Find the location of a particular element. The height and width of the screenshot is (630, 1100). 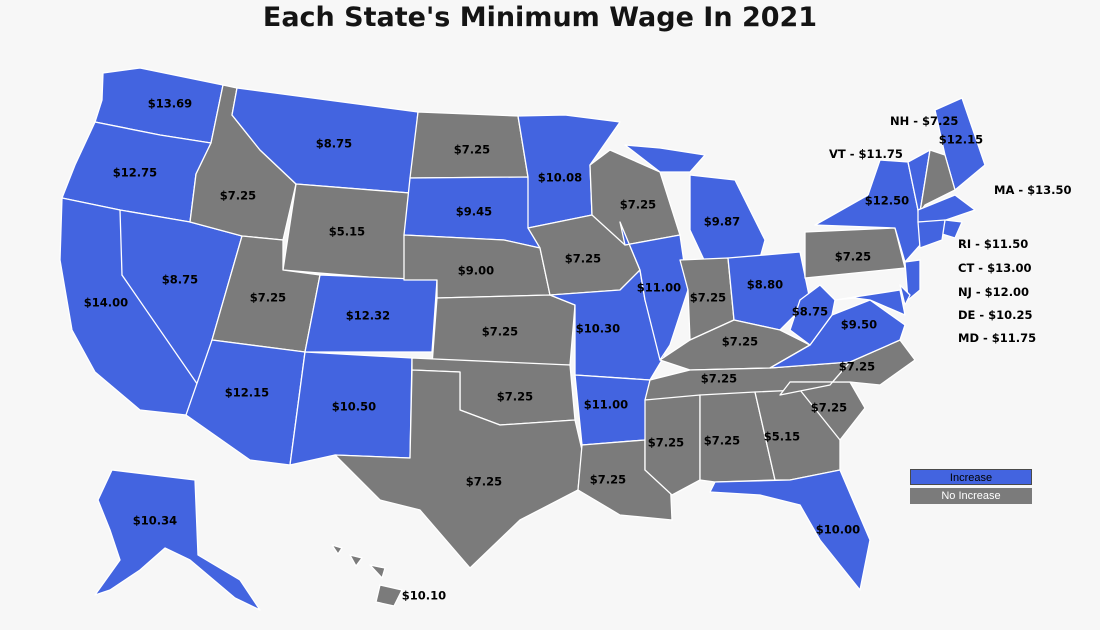

state-co is located at coordinates (371, 313).